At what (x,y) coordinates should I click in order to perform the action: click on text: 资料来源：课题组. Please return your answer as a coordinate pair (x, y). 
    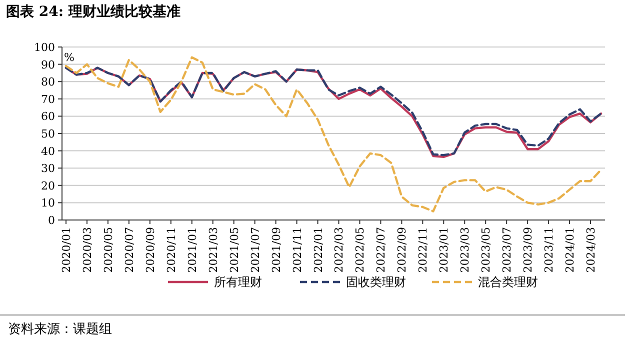
    Looking at the image, I should click on (60, 329).